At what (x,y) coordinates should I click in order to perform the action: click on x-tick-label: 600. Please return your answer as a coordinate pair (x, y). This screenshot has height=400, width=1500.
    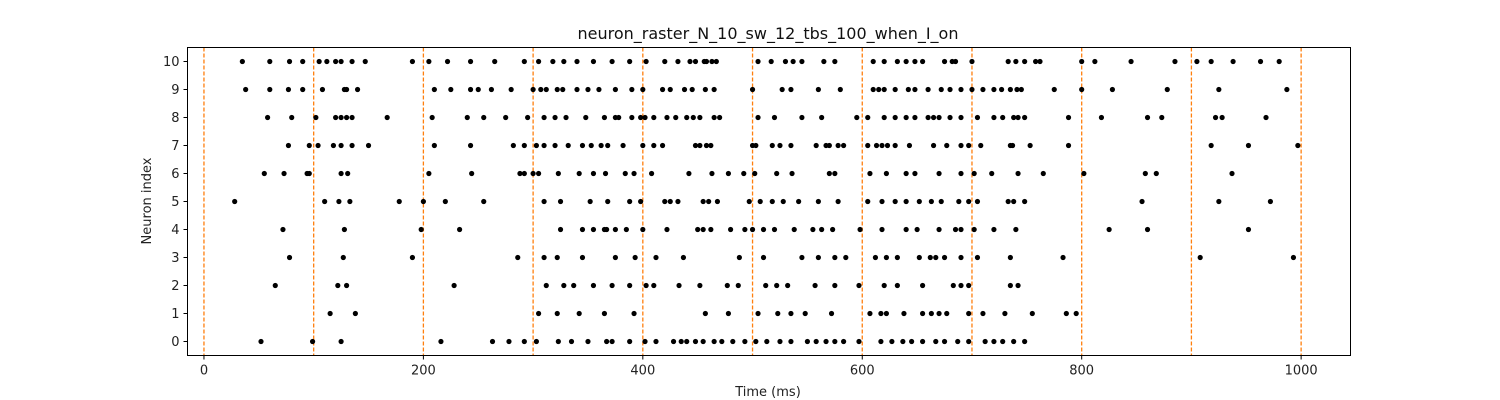
    Looking at the image, I should click on (862, 371).